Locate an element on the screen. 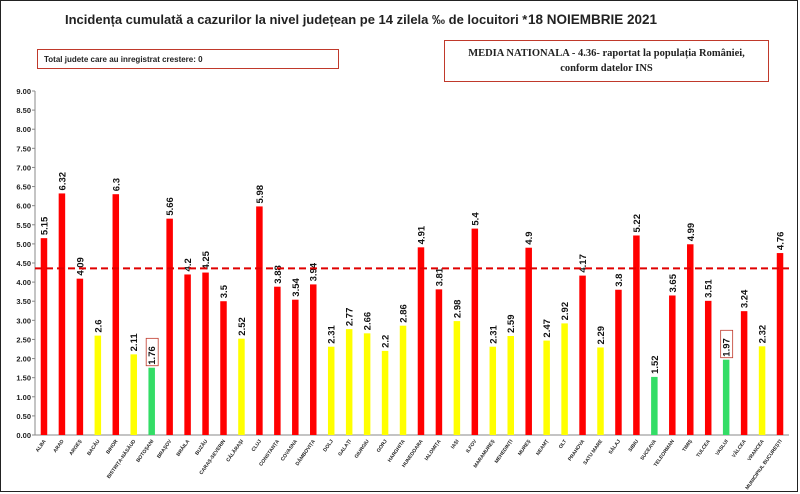 This screenshot has height=494, width=800. category-label: IAȘI is located at coordinates (455, 444).